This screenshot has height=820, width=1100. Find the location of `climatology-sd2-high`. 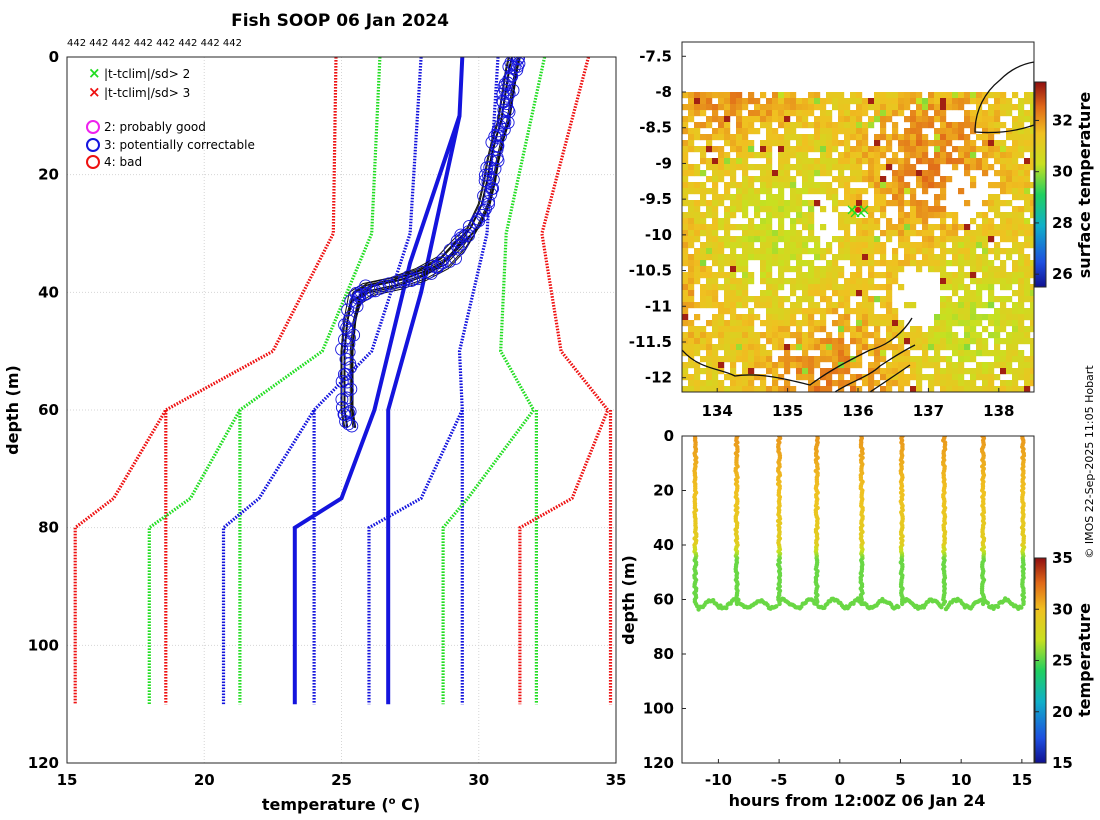

climatology-sd2-high is located at coordinates (494, 381).